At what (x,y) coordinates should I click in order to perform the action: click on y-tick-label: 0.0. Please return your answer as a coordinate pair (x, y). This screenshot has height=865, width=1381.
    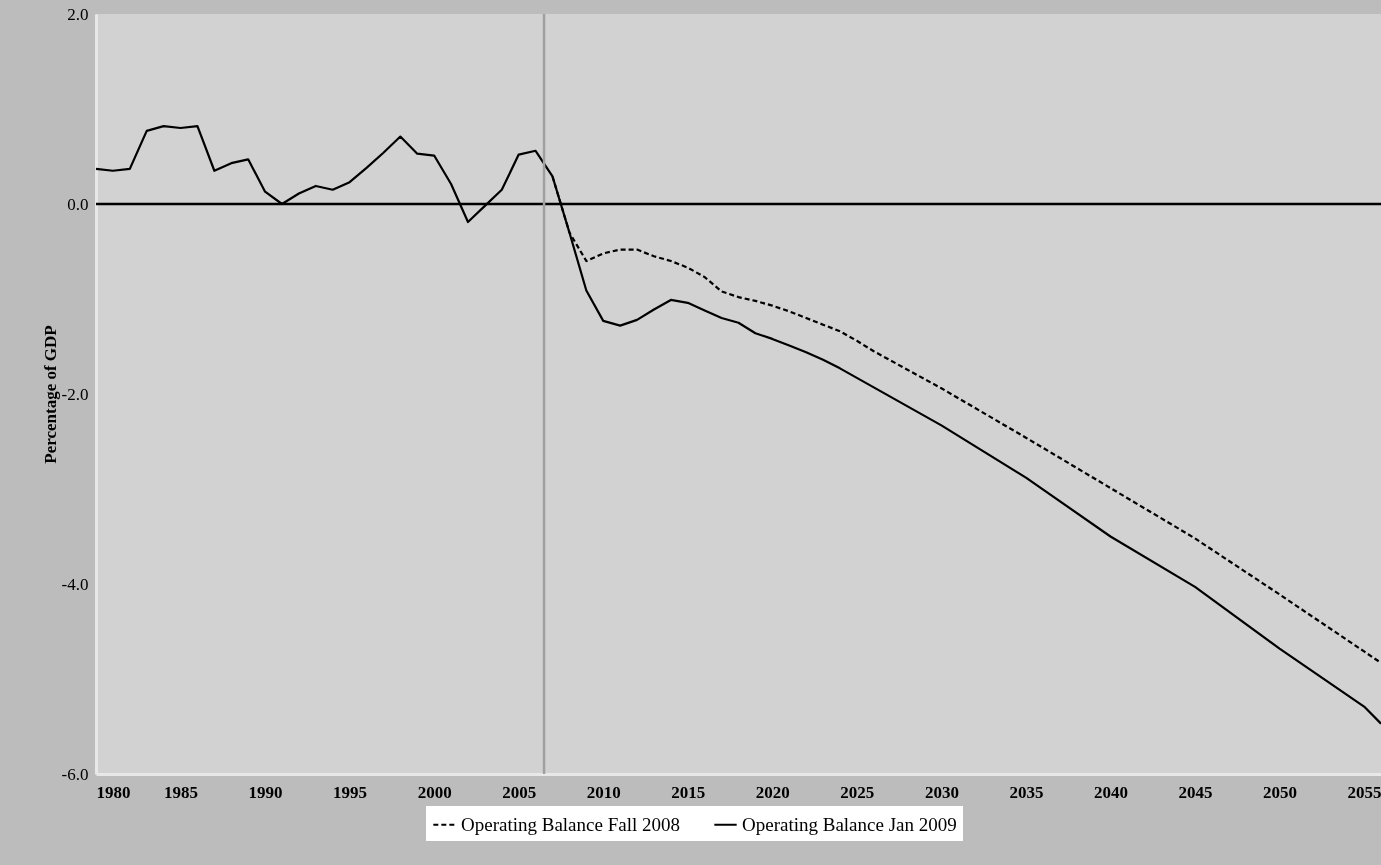
    Looking at the image, I should click on (78, 204).